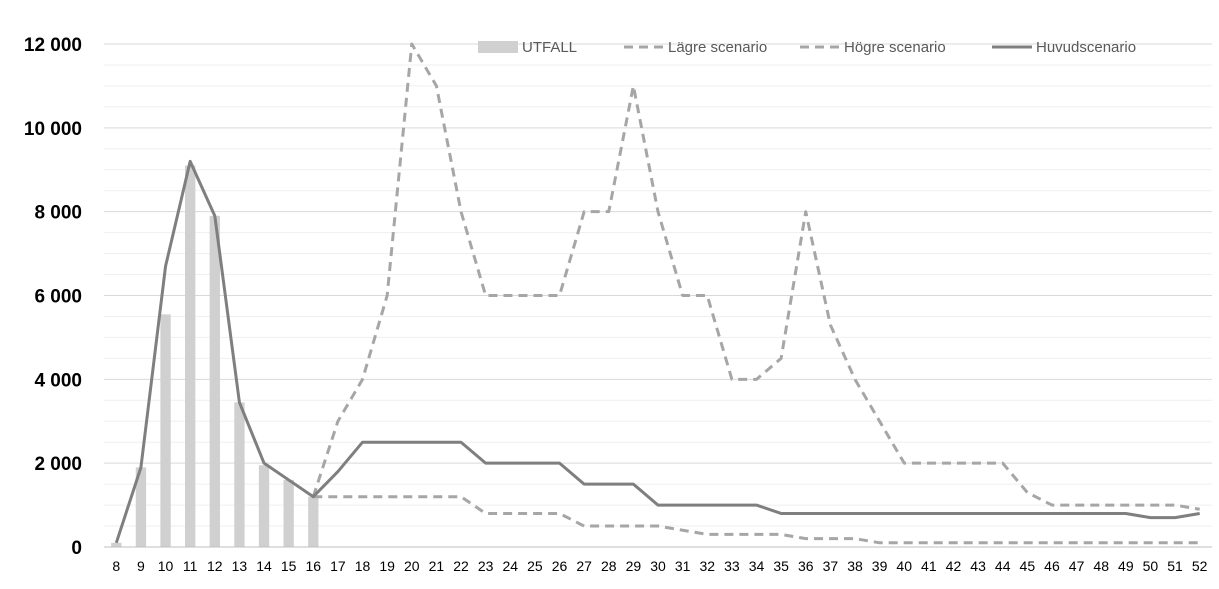  What do you see at coordinates (978, 566) in the screenshot?
I see `x-tick-label: 43` at bounding box center [978, 566].